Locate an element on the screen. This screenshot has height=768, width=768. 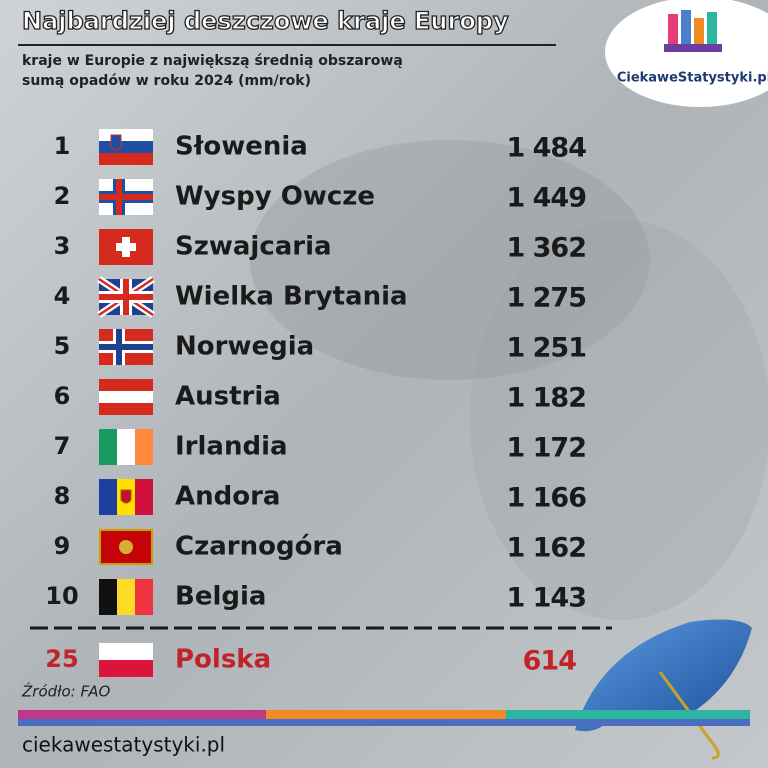
row: 6 Austria 1 182 is located at coordinates (320, 397).